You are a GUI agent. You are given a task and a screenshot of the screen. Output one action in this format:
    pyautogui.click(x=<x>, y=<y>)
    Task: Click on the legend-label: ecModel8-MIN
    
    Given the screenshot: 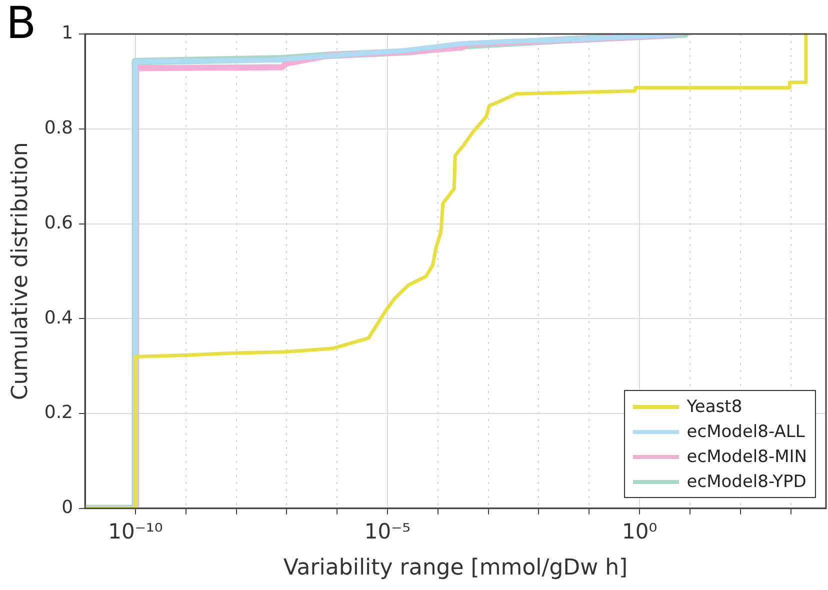 What is the action you would take?
    pyautogui.click(x=746, y=456)
    